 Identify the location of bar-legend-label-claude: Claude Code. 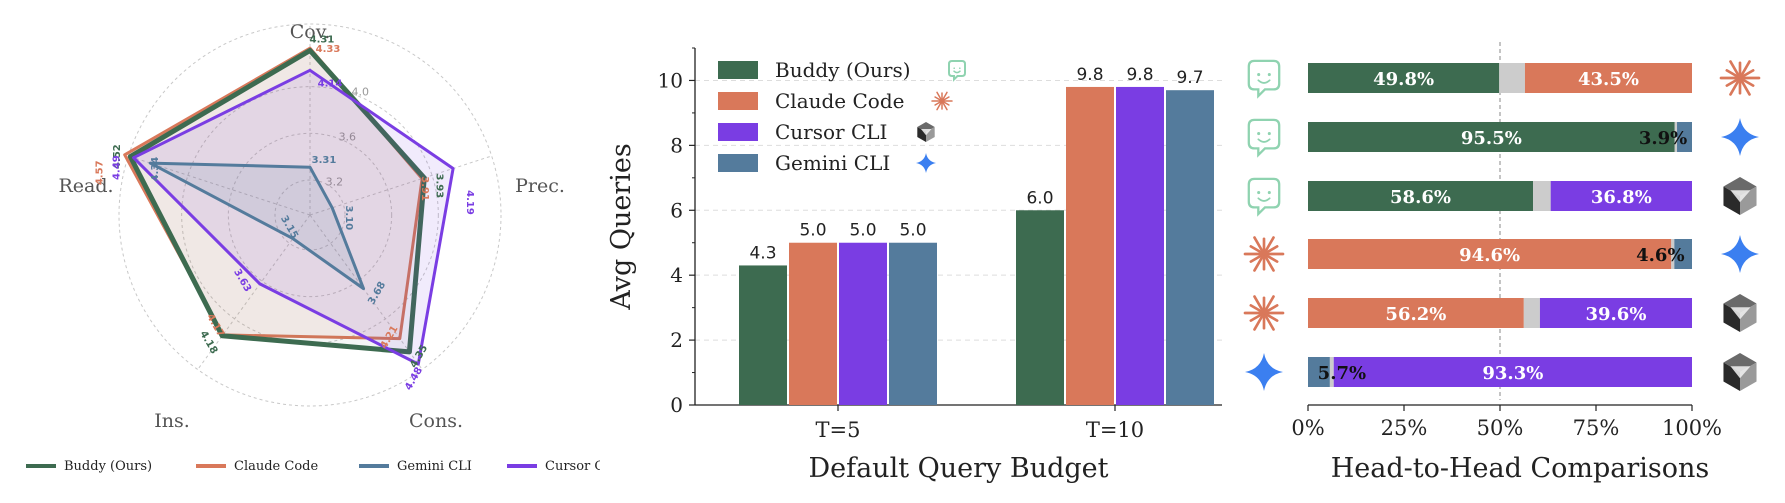
(839, 101).